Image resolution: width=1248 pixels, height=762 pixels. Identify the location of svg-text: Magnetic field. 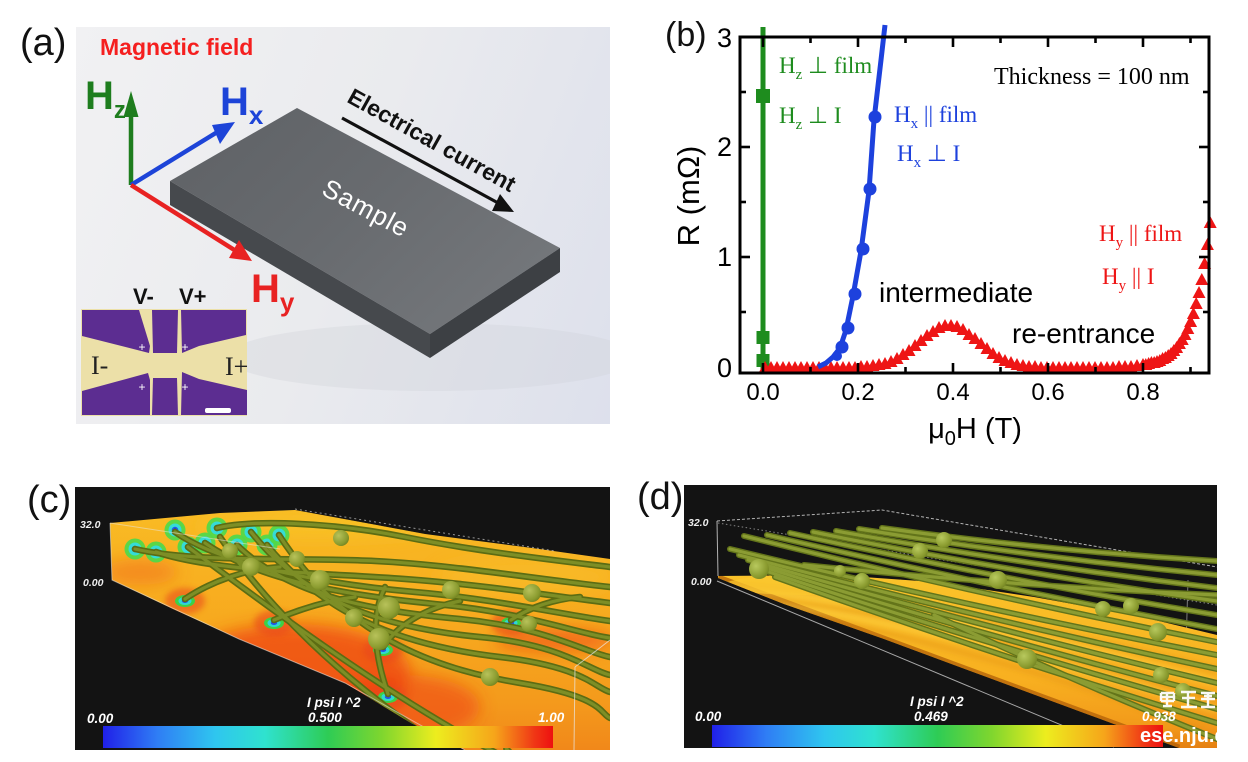
(176, 47).